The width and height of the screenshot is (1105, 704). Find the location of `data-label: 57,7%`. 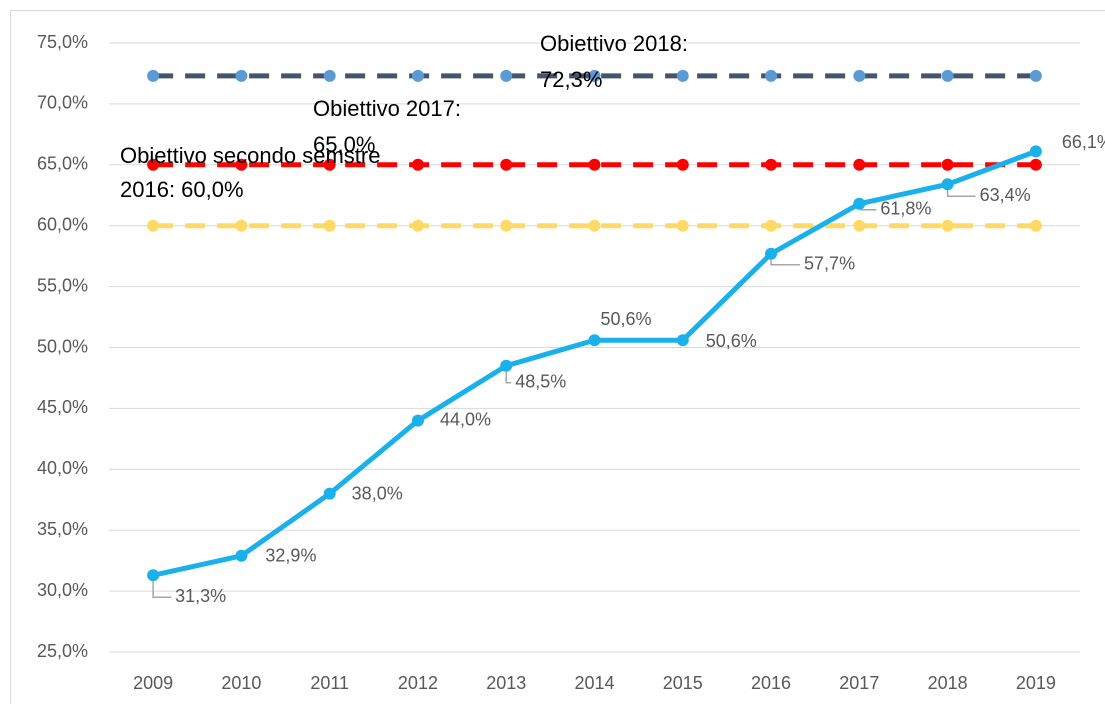

data-label: 57,7% is located at coordinates (829, 263).